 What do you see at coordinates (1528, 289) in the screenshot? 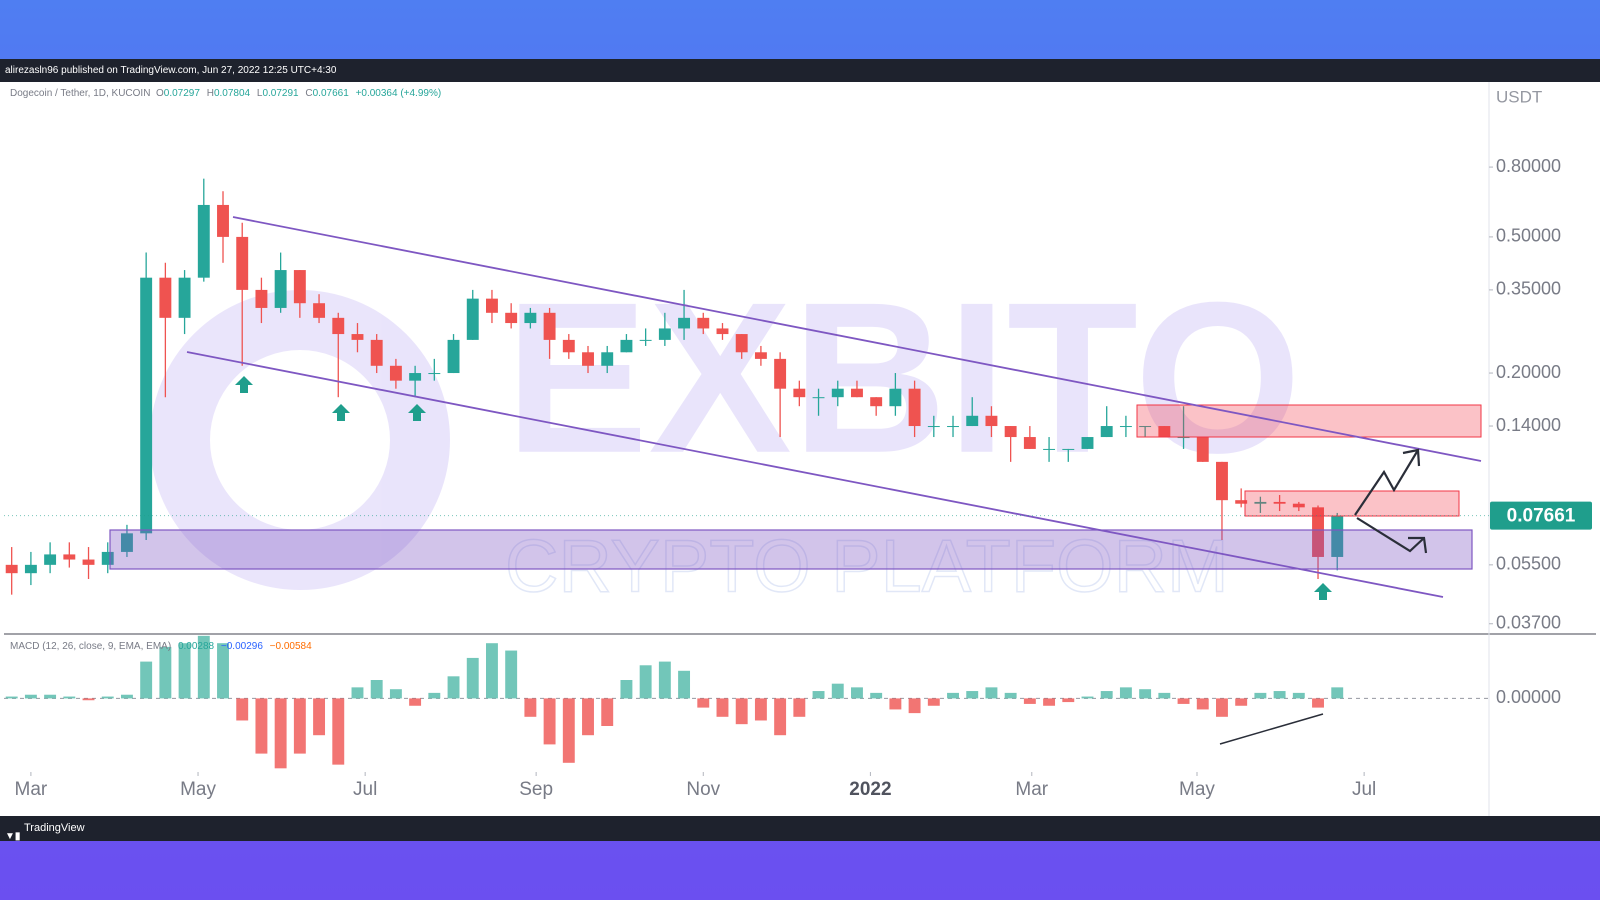
I see `y-tick-label: 0.35000` at bounding box center [1528, 289].